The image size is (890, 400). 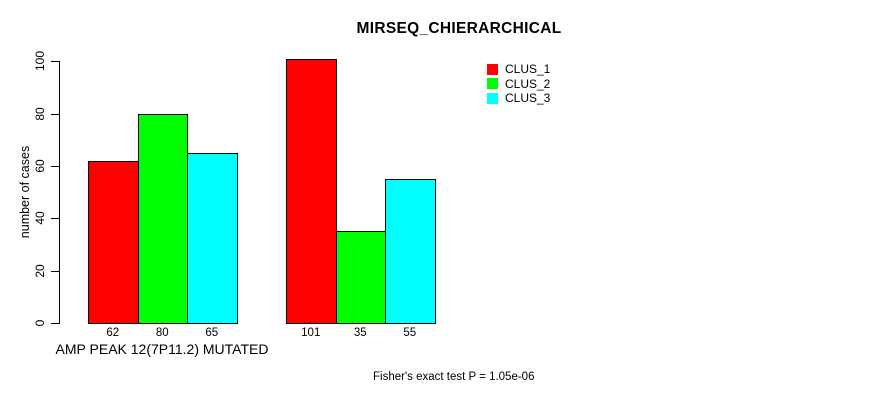 What do you see at coordinates (113, 242) in the screenshot?
I see `bar-clus_1-group1` at bounding box center [113, 242].